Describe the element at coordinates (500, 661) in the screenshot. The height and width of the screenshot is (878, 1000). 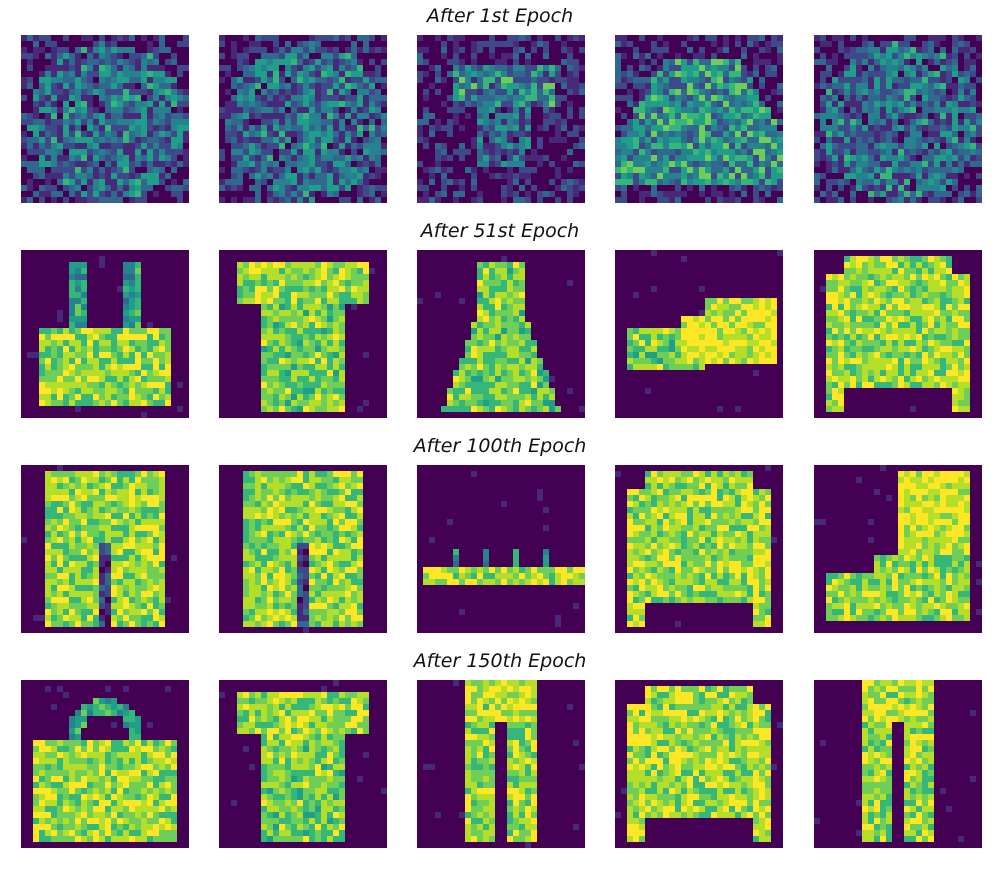
I see `section-title: After 150th Epoch` at that location.